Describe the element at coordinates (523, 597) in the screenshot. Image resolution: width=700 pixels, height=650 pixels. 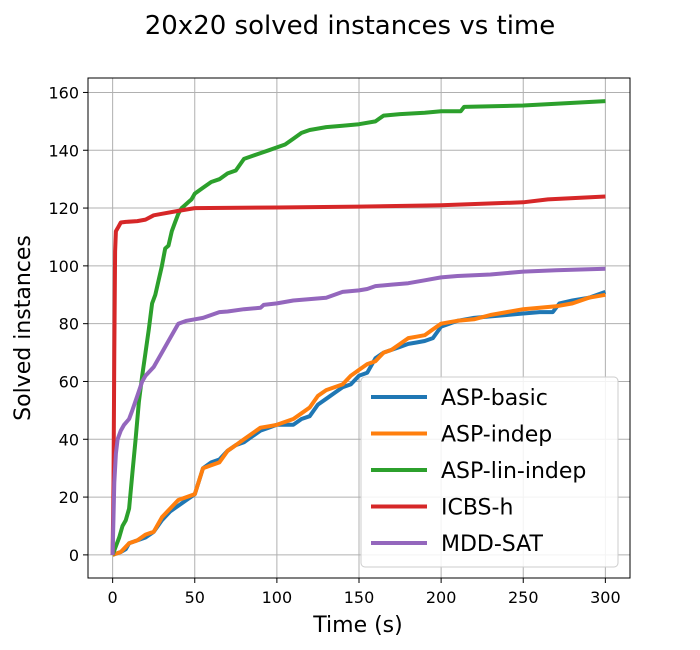
I see `x-tick-label: 250` at that location.